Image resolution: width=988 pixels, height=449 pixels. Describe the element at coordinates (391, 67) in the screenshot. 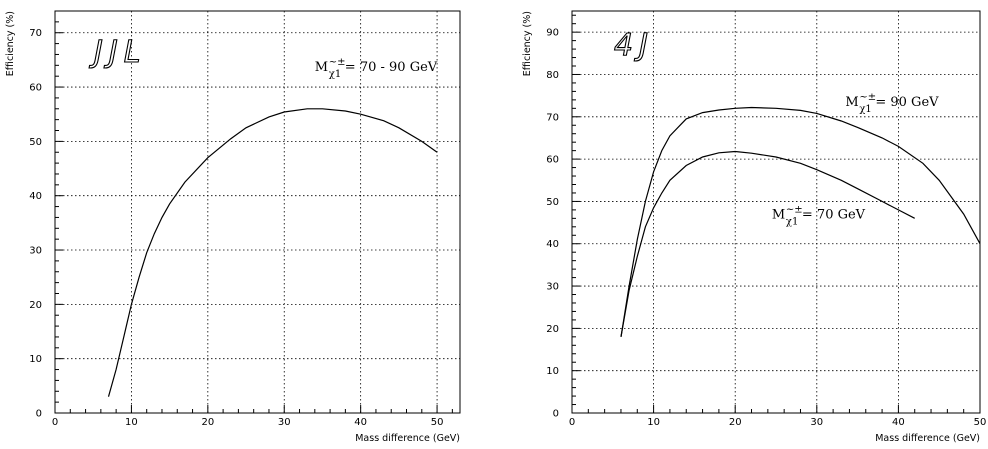

I see `annotation-value: = 70 - 90 GeV` at that location.